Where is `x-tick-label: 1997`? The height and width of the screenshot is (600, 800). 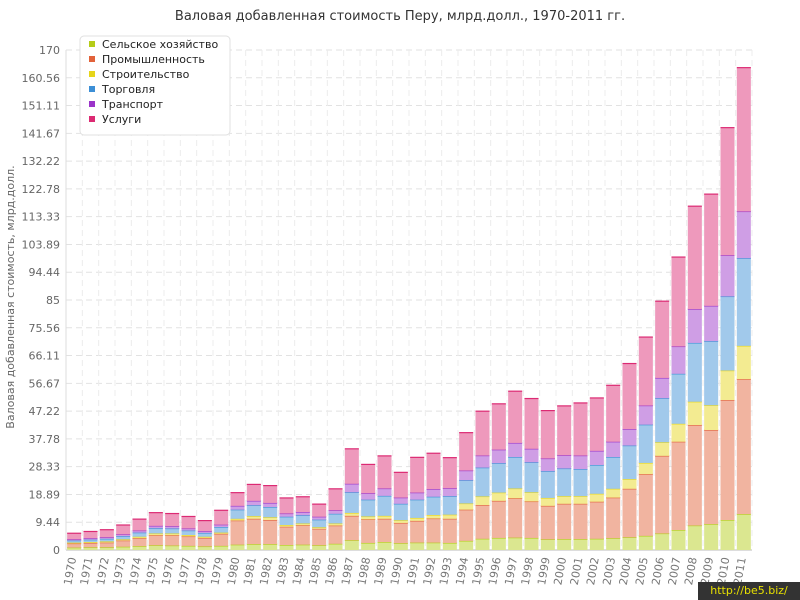
x-tick-label: 1997 is located at coordinates (511, 571).